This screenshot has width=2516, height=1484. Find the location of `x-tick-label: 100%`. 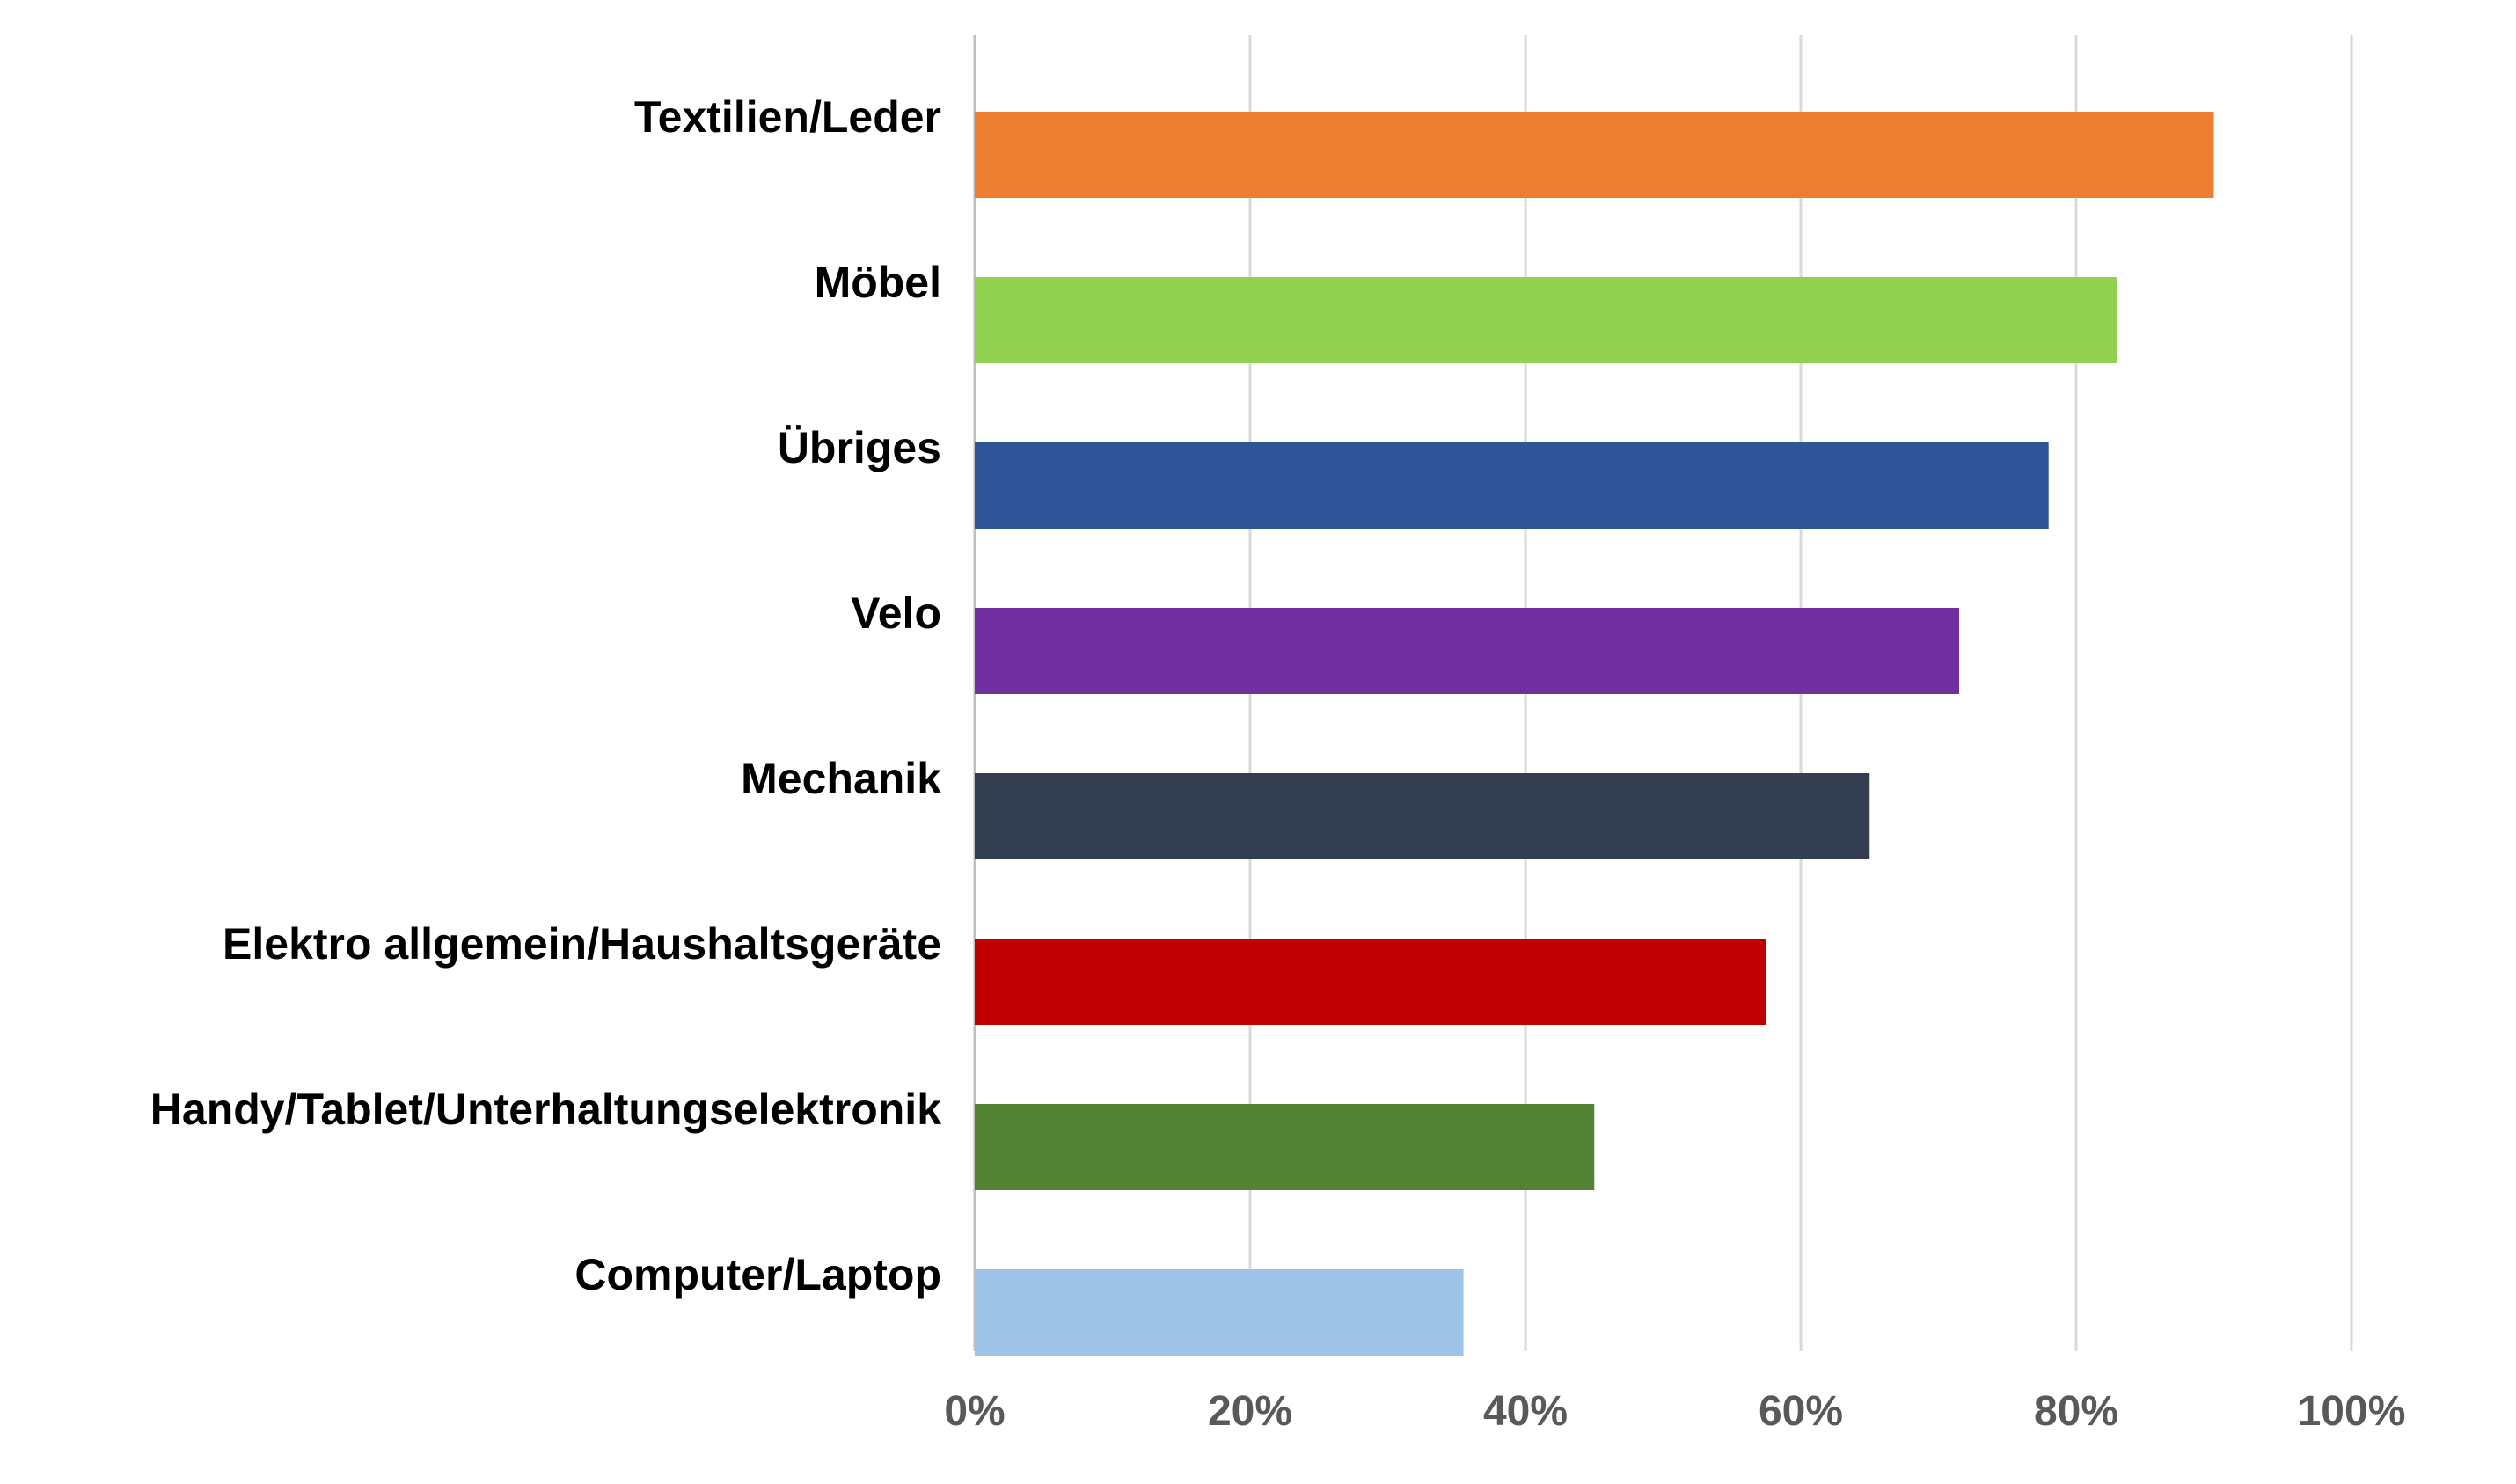

x-tick-label: 100% is located at coordinates (2352, 1411).